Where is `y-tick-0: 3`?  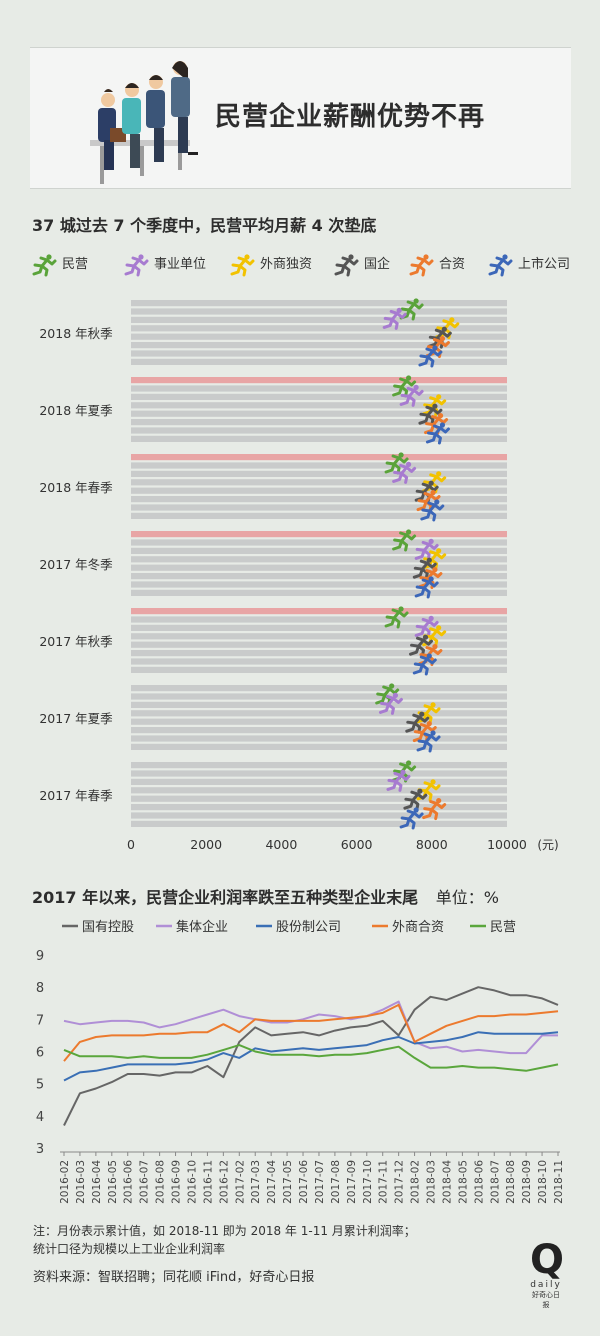 y-tick-0: 3 is located at coordinates (40, 1149).